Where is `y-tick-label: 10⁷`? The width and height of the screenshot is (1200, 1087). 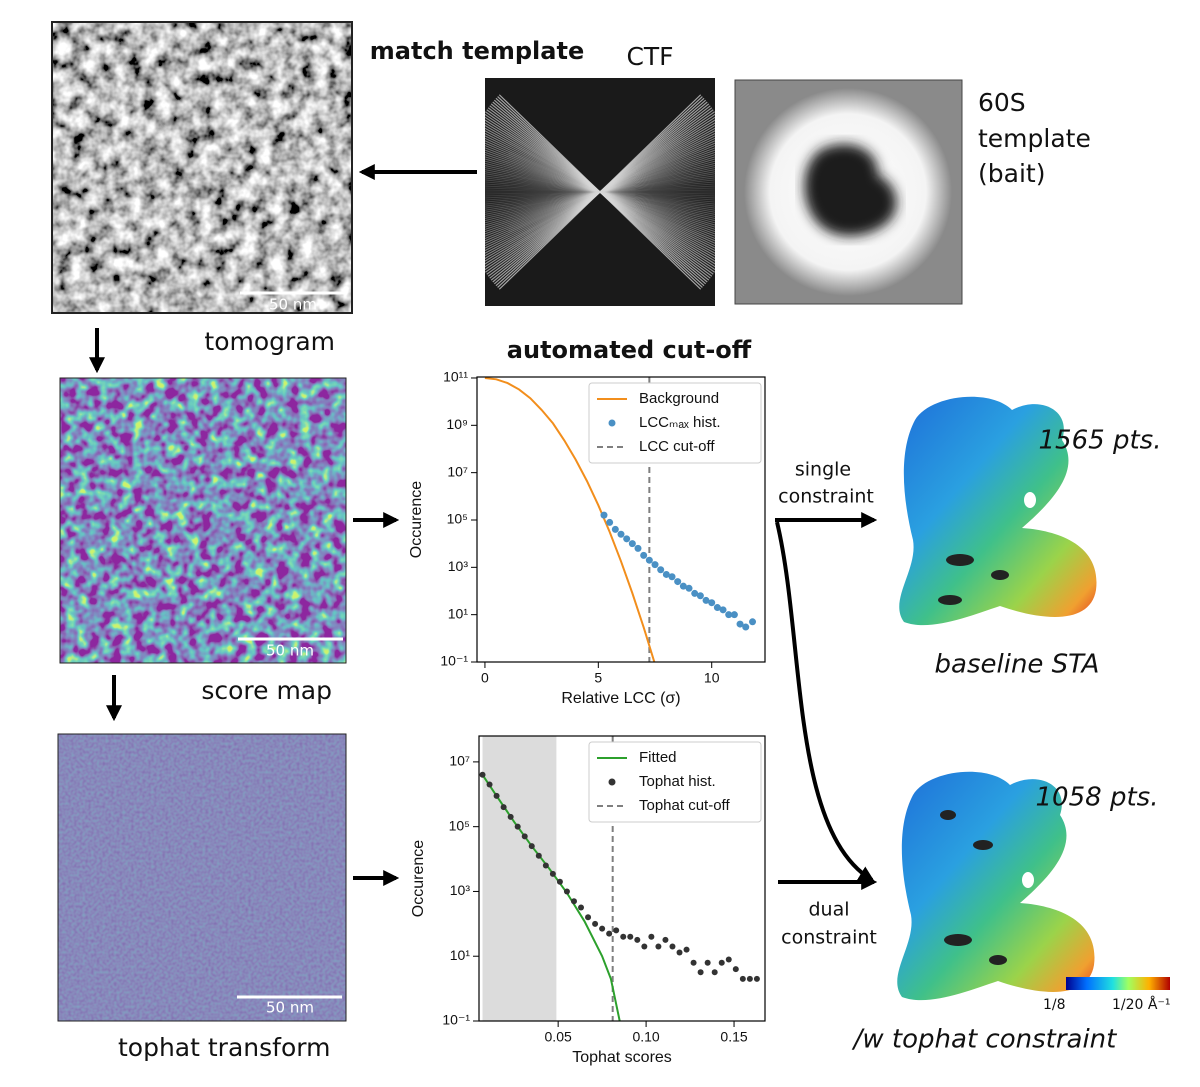
y-tick-label: 10⁷ is located at coordinates (459, 761).